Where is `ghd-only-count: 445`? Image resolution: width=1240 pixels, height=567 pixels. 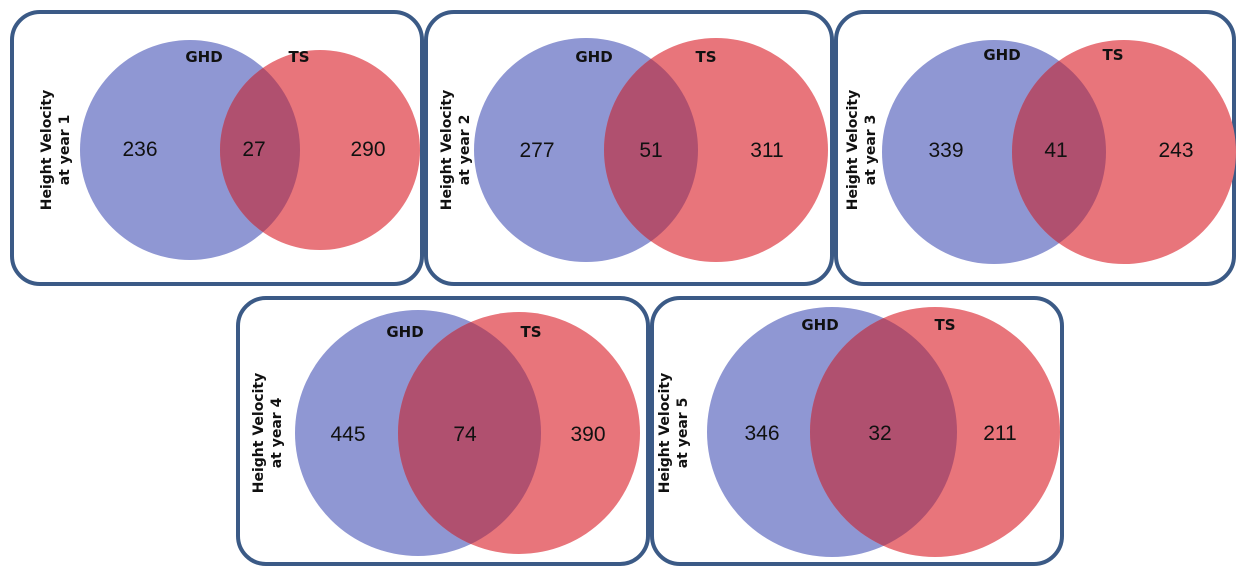 ghd-only-count: 445 is located at coordinates (347, 434).